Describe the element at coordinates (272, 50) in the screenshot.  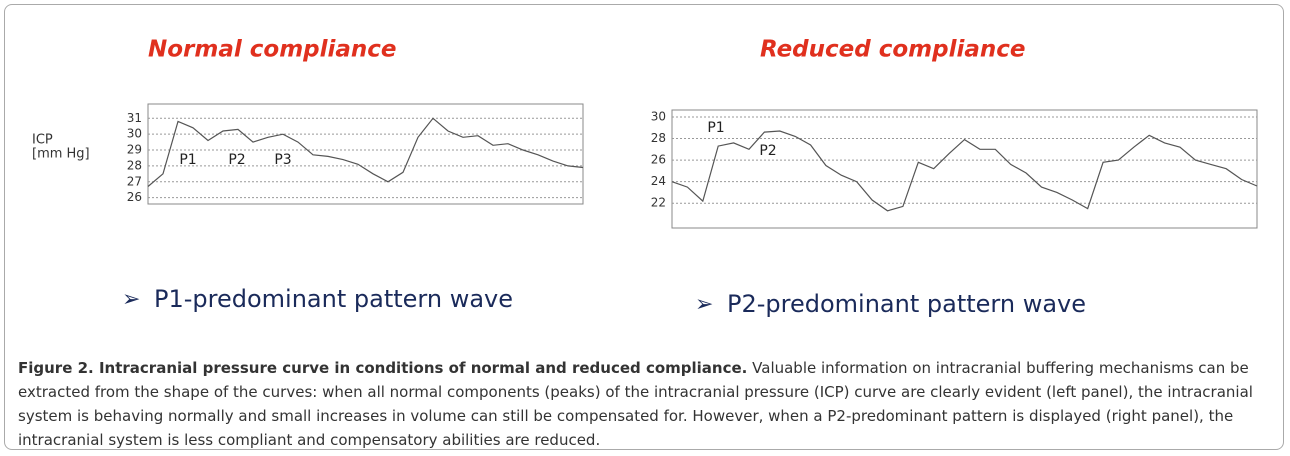
I see `chart-title: Normal compliance` at that location.